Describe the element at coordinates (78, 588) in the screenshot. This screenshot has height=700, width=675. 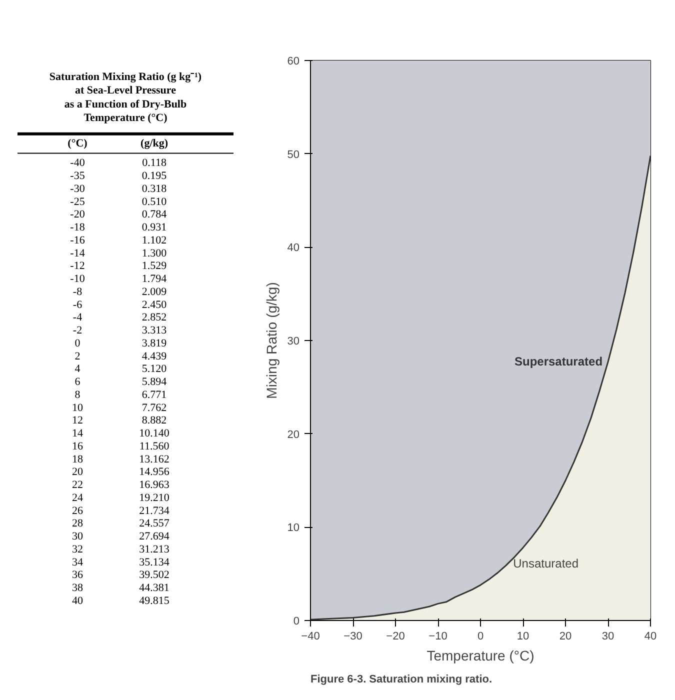
I see `y-tick-label: 38` at that location.